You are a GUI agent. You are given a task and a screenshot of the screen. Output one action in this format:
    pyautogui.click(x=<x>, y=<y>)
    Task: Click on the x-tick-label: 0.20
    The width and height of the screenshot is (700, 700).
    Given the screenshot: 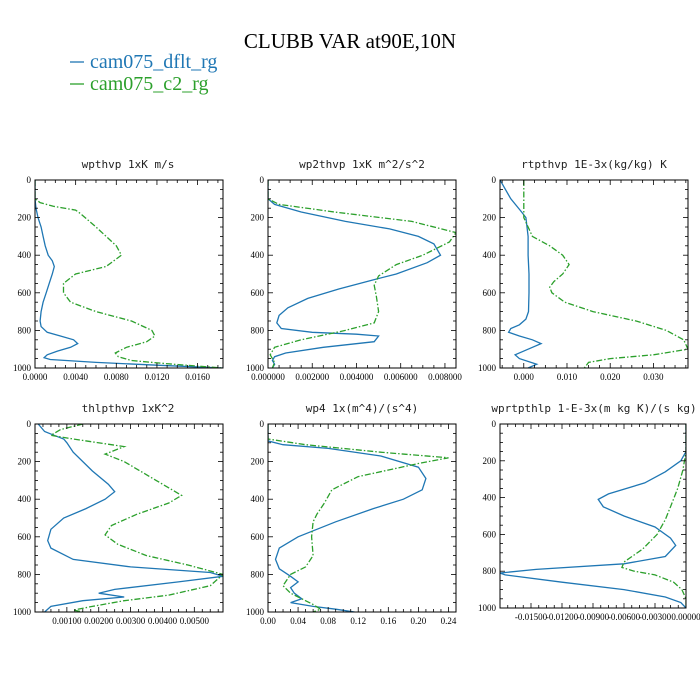 What is the action you would take?
    pyautogui.click(x=419, y=621)
    